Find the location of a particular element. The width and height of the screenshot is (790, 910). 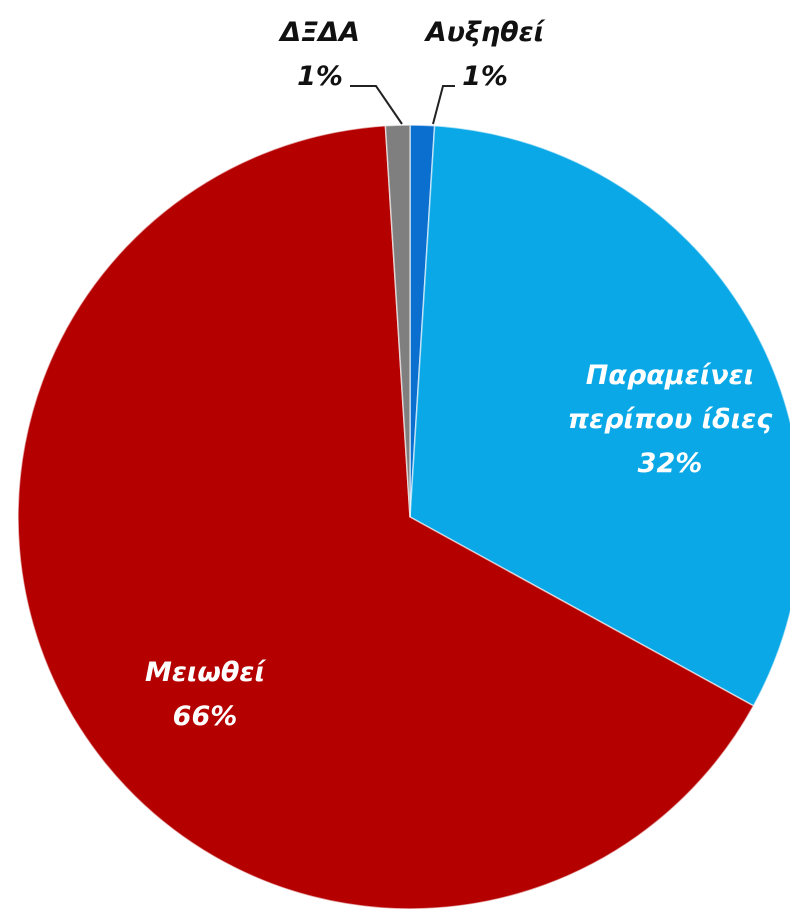

slice-value: 66% is located at coordinates (205, 716).